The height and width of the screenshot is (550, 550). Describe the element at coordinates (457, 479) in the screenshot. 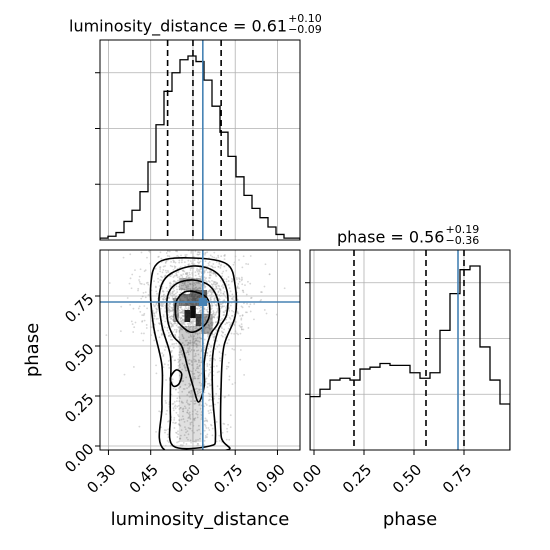

I see `x-tick-label: 0.75` at that location.